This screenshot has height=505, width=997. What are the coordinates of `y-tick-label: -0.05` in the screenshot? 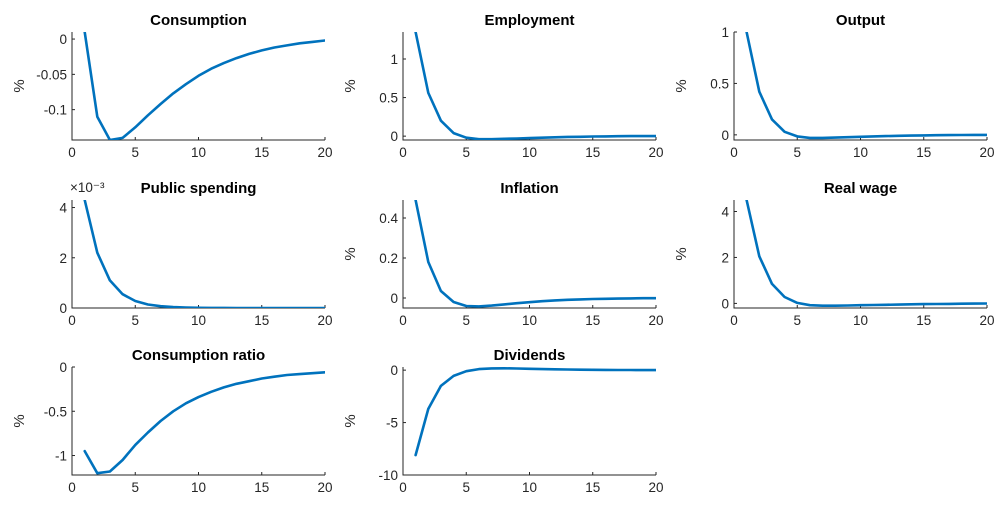 It's located at (51, 74).